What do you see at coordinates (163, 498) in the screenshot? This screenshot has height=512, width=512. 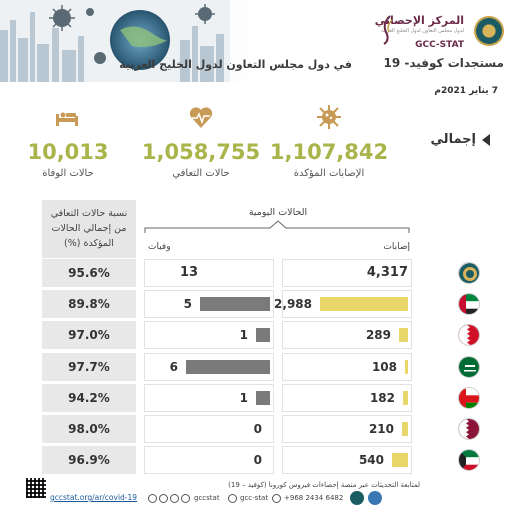 I see `twitter-icon` at bounding box center [163, 498].